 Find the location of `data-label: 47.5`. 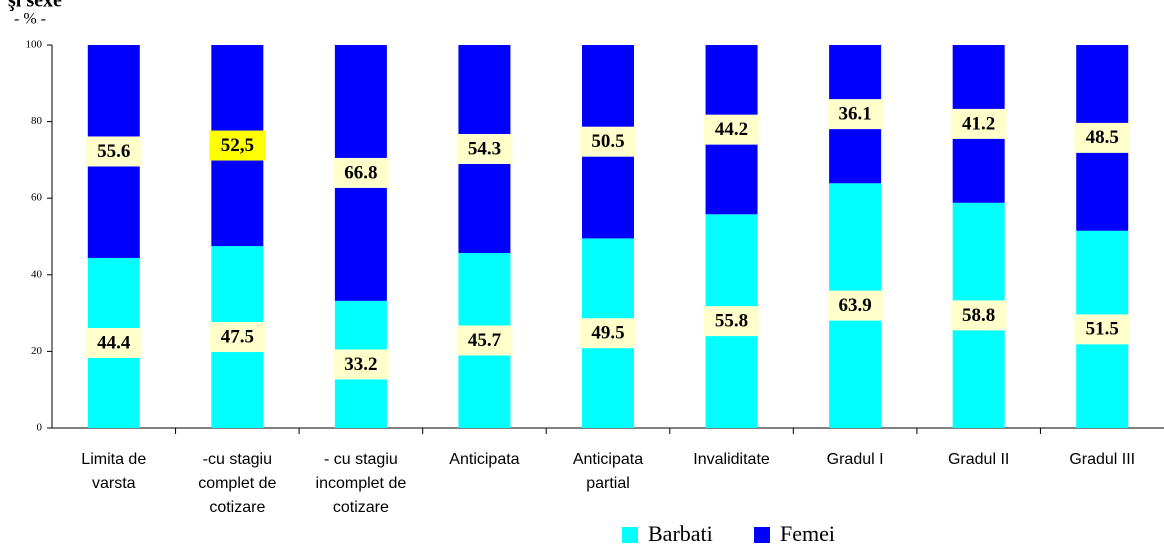

data-label: 47.5 is located at coordinates (237, 336).